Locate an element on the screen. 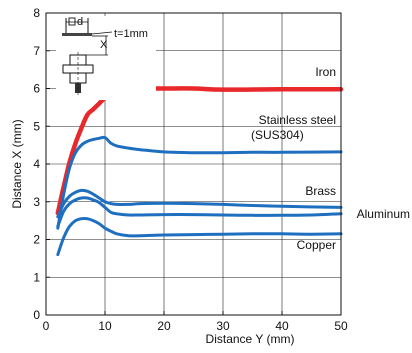 This screenshot has height=353, width=412. x-tick-label: 10 is located at coordinates (105, 326).